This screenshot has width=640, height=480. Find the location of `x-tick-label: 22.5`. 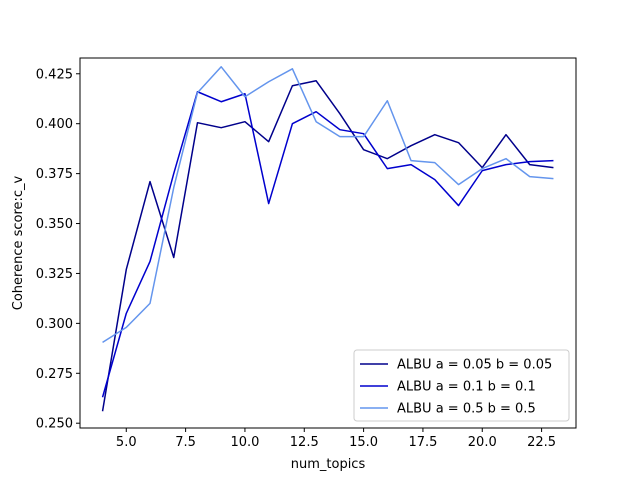

x-tick-label: 22.5 is located at coordinates (541, 442).